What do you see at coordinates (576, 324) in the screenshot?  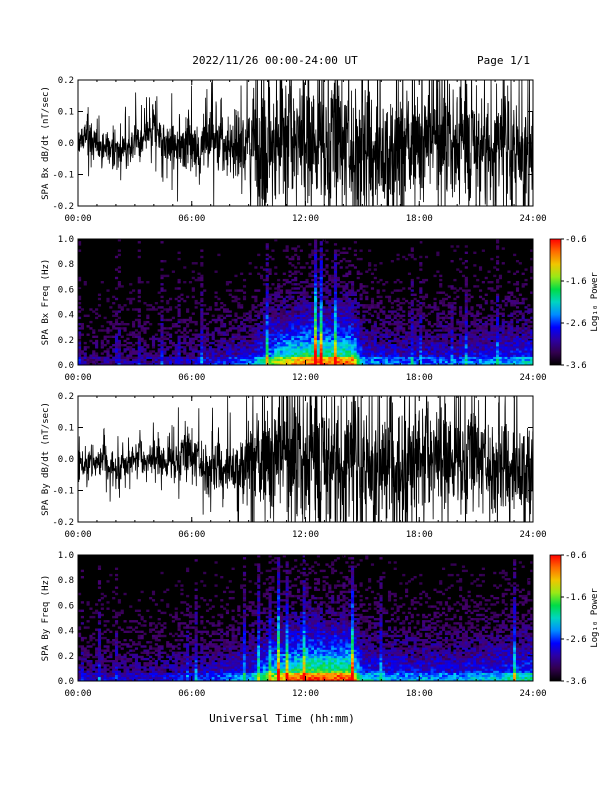 I see `panel-1-colorbar-tick-label: -2.6` at bounding box center [576, 324].